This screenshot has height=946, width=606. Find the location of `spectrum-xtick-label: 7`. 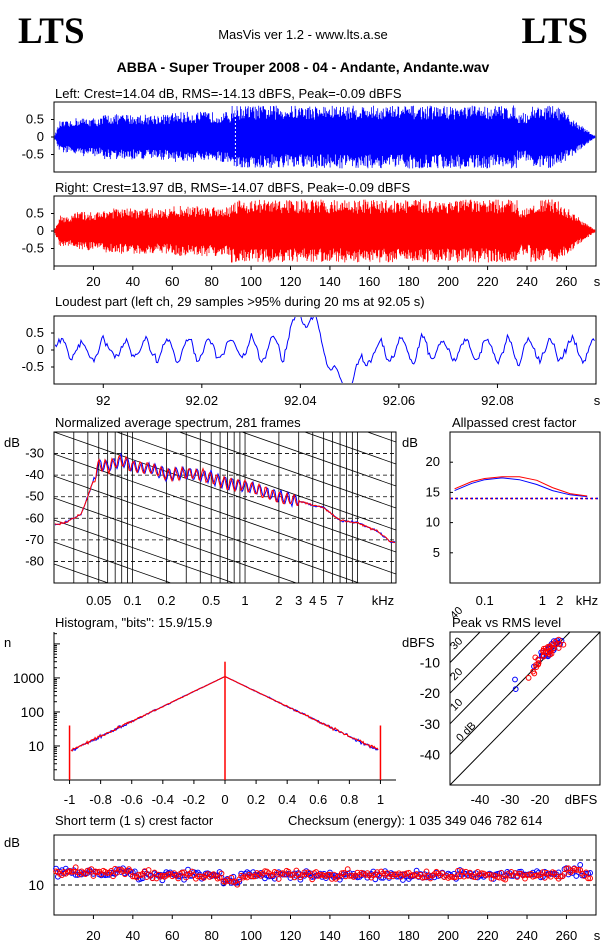

spectrum-xtick-label: 7 is located at coordinates (339, 600).